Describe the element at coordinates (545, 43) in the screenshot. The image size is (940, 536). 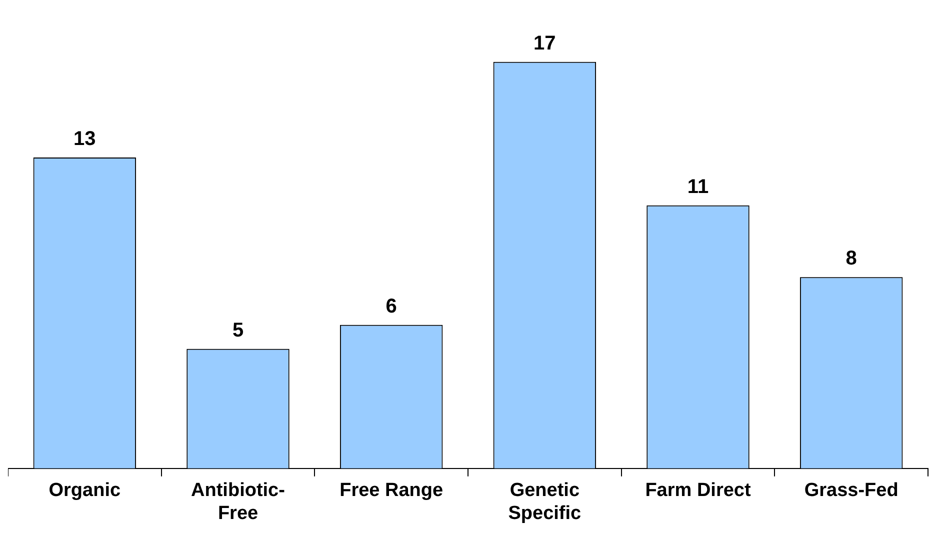
I see `data-label: 17` at that location.